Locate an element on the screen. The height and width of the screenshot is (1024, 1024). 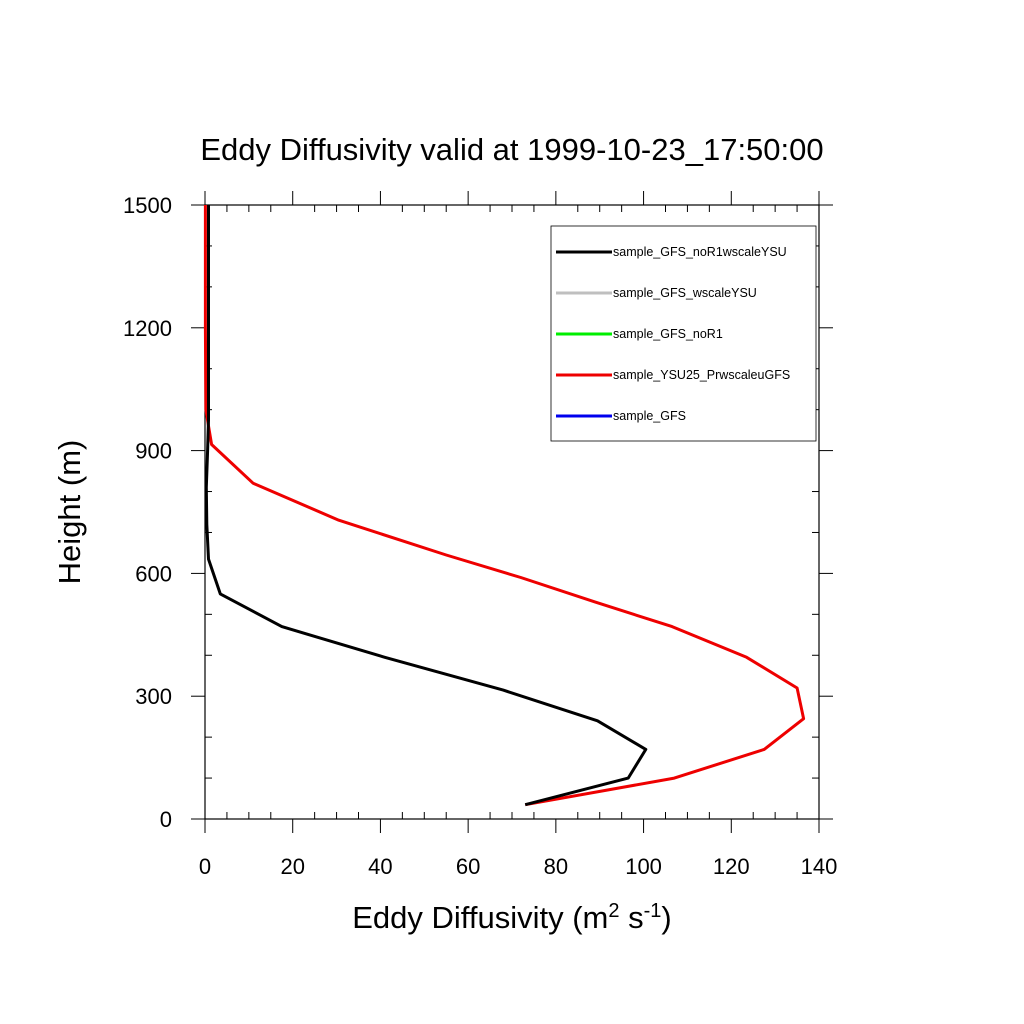
x-axis-title-mid: s is located at coordinates (631, 917).